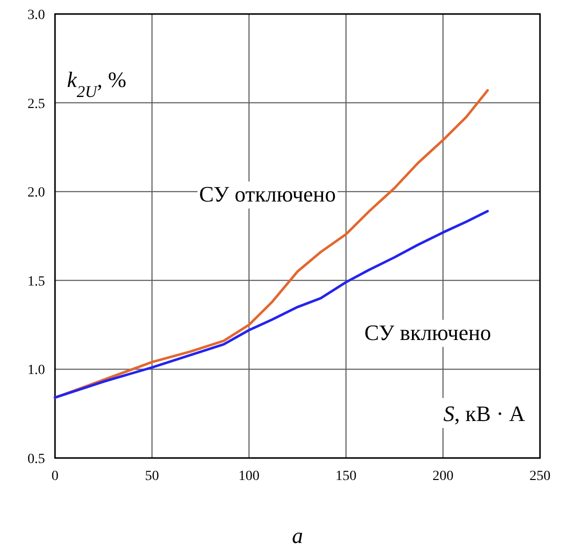 This screenshot has height=553, width=565. I want to click on x-tick-label: 250, so click(540, 476).